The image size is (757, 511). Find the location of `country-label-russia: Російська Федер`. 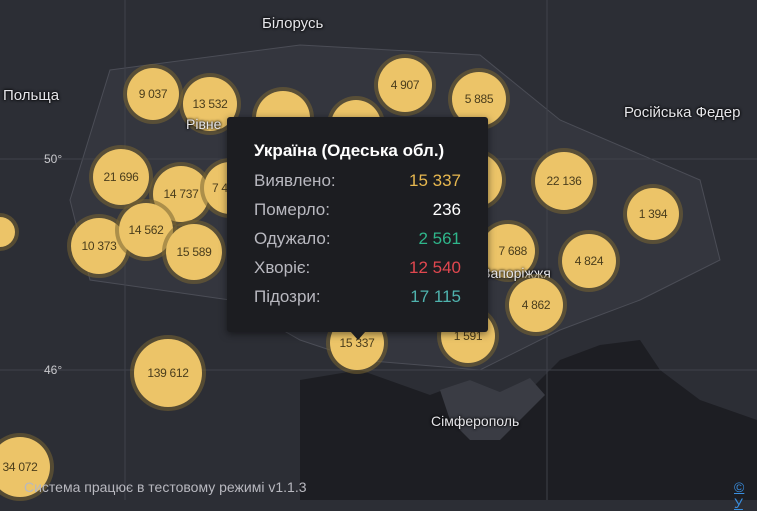

country-label-russia: Російська Федер is located at coordinates (682, 112).